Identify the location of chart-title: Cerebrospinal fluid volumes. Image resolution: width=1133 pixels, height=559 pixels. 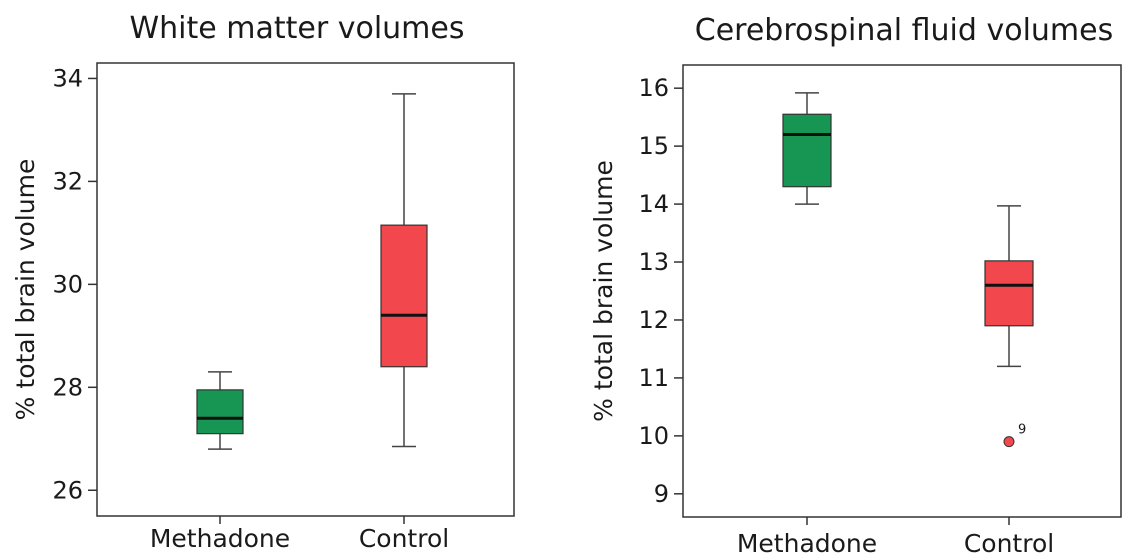
(904, 30).